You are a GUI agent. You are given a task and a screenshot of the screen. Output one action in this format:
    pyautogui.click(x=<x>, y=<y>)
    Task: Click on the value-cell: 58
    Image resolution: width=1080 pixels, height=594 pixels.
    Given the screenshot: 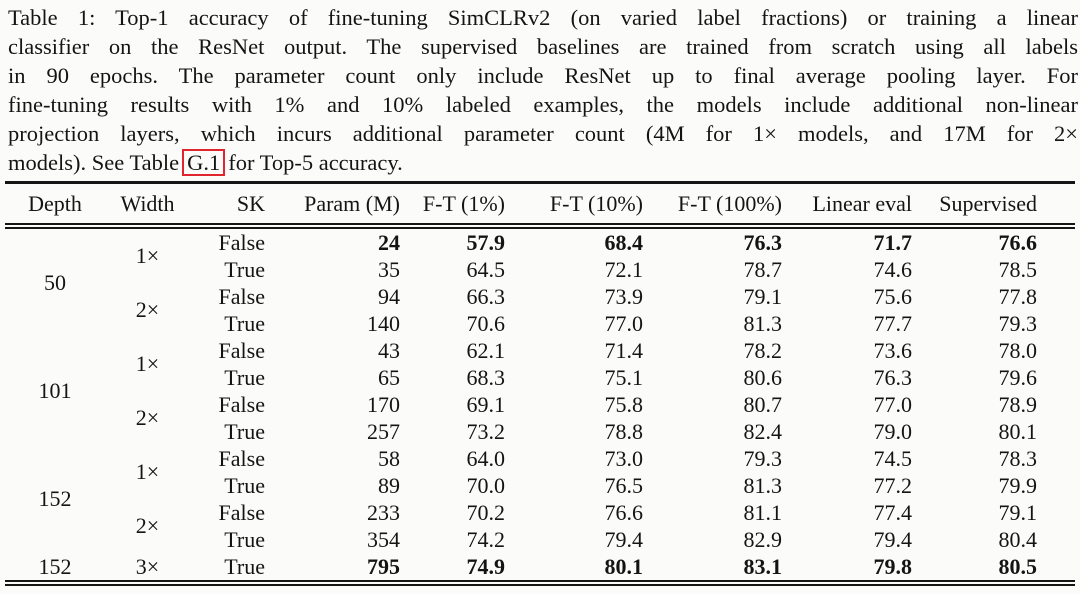 What is the action you would take?
    pyautogui.click(x=389, y=458)
    